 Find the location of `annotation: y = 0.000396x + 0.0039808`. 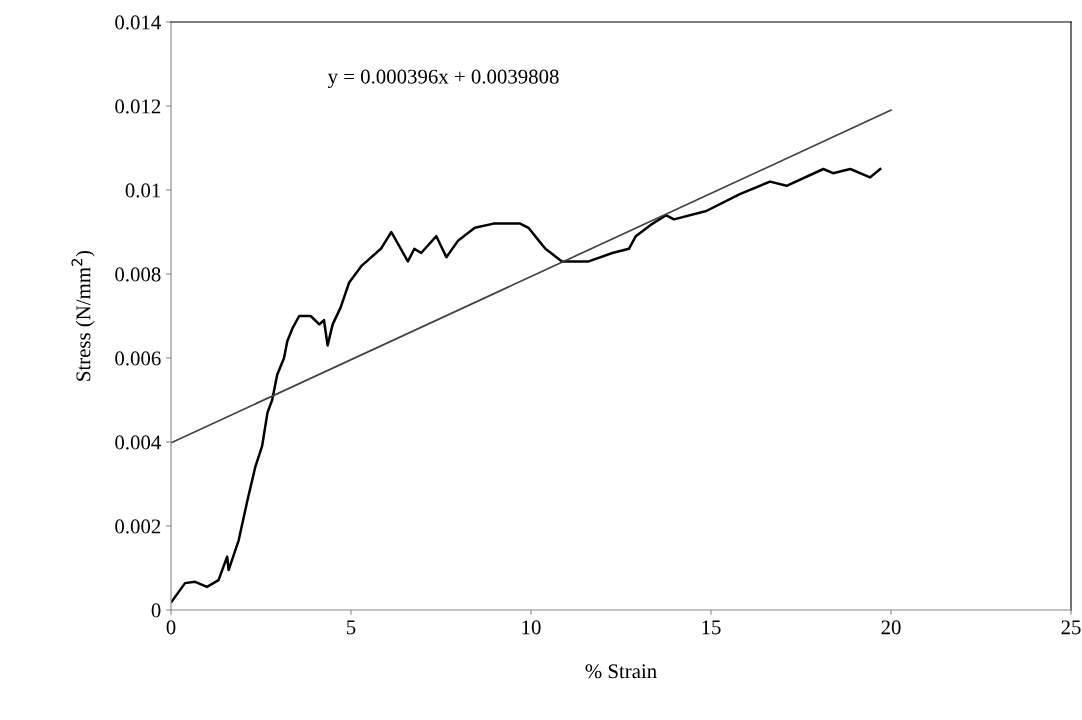

annotation: y = 0.000396x + 0.0039808 is located at coordinates (443, 78).